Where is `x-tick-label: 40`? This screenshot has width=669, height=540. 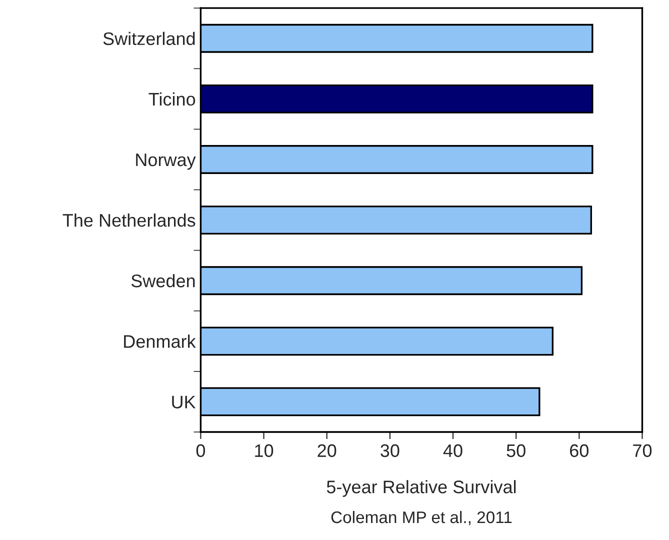 x-tick-label: 40 is located at coordinates (452, 451).